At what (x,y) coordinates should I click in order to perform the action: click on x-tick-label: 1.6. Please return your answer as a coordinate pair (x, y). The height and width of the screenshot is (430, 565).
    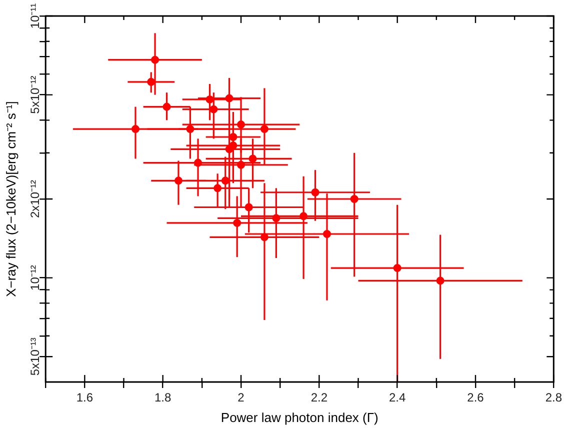
    Looking at the image, I should click on (85, 397).